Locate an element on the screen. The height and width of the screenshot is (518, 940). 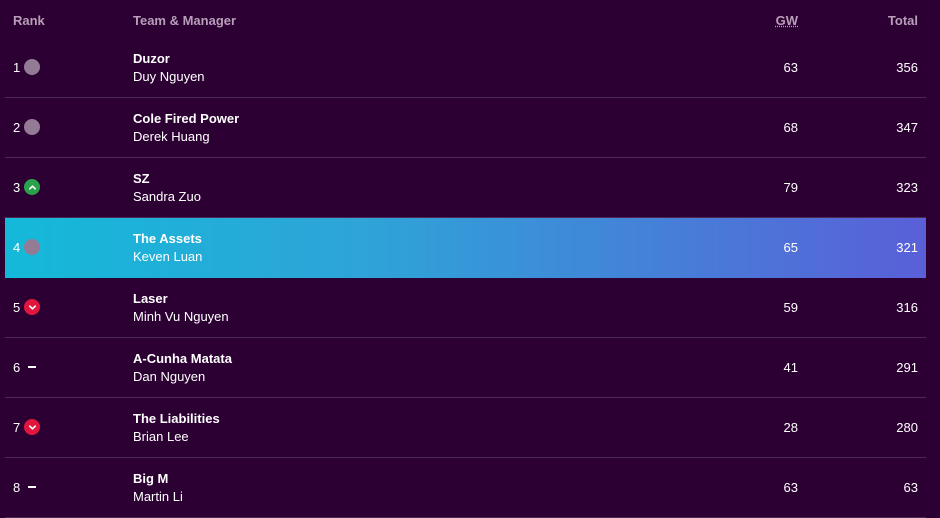
gw-points: 79 is located at coordinates (790, 187).